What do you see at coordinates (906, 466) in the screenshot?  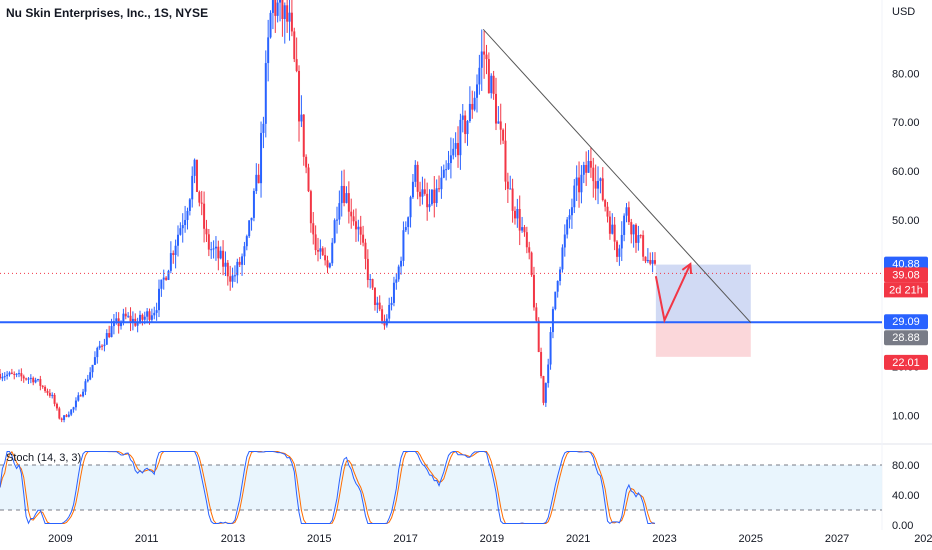 I see `stoch-tick-label: 80.00` at bounding box center [906, 466].